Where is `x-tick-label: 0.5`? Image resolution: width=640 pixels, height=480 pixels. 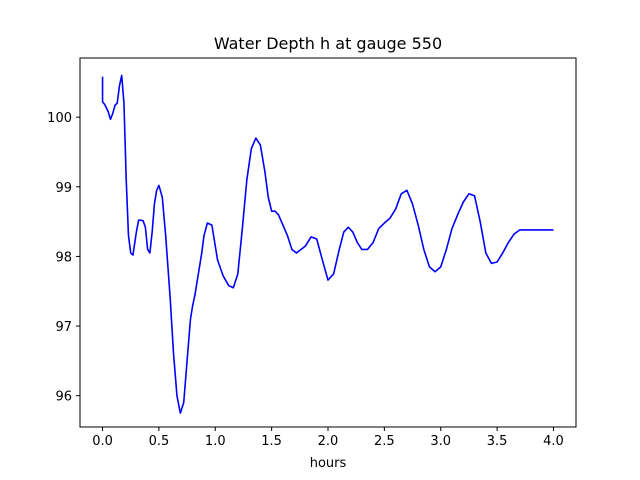 x-tick-label: 0.5 is located at coordinates (159, 441).